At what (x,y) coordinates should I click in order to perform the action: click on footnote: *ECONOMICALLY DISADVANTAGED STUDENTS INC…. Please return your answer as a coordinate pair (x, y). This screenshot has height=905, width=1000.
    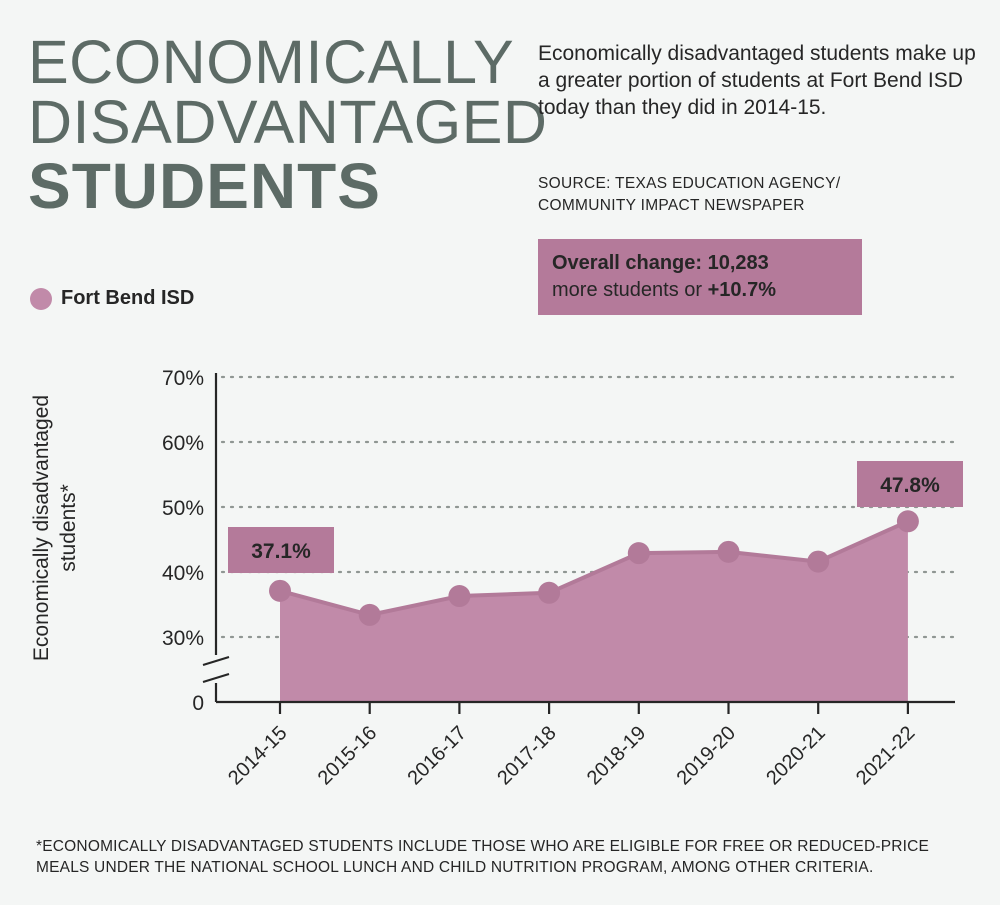
    Looking at the image, I should click on (483, 857).